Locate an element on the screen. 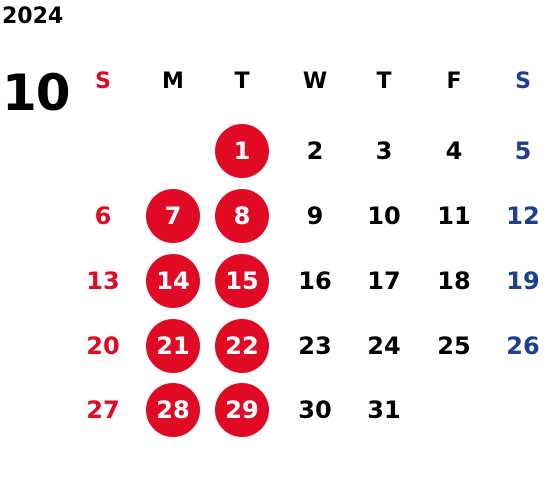 The width and height of the screenshot is (548, 503). day-cell: 3 is located at coordinates (384, 151).